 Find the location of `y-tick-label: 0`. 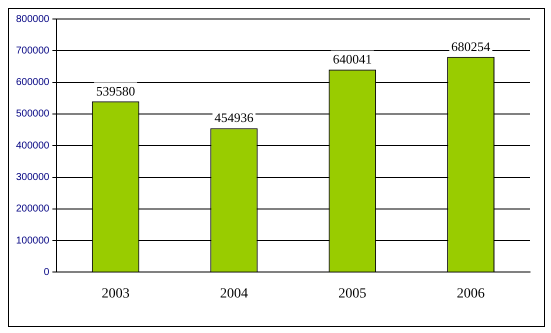

y-tick-label: 0 is located at coordinates (47, 272).